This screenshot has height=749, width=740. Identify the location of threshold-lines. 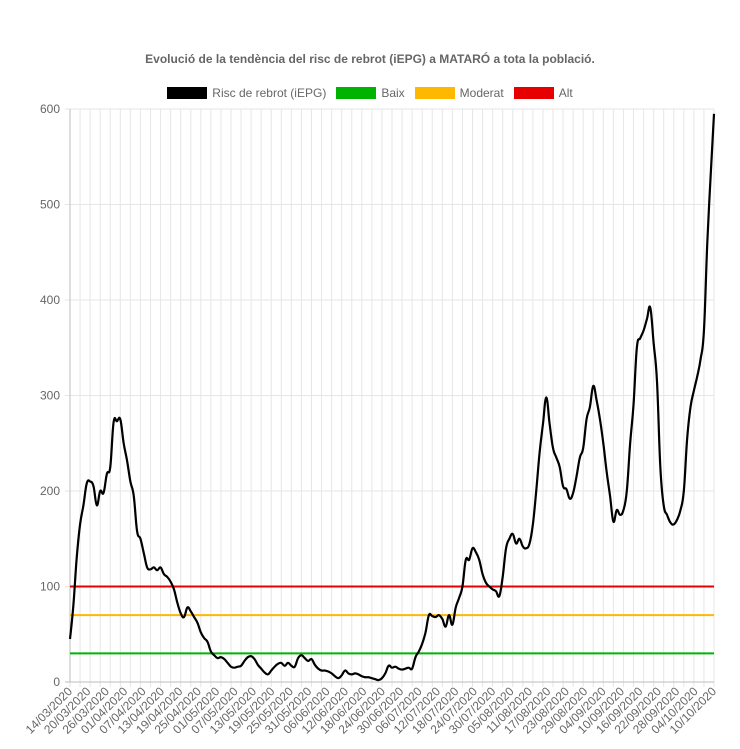
(392, 620).